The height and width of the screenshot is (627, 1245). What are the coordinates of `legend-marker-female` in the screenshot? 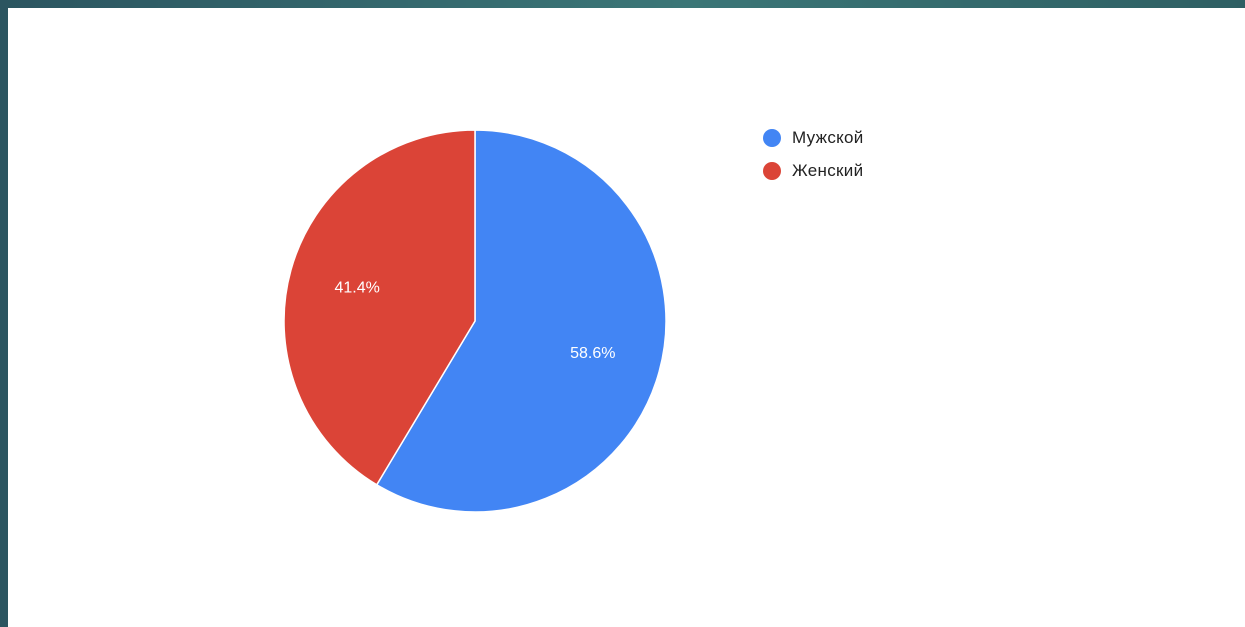 It's located at (772, 171).